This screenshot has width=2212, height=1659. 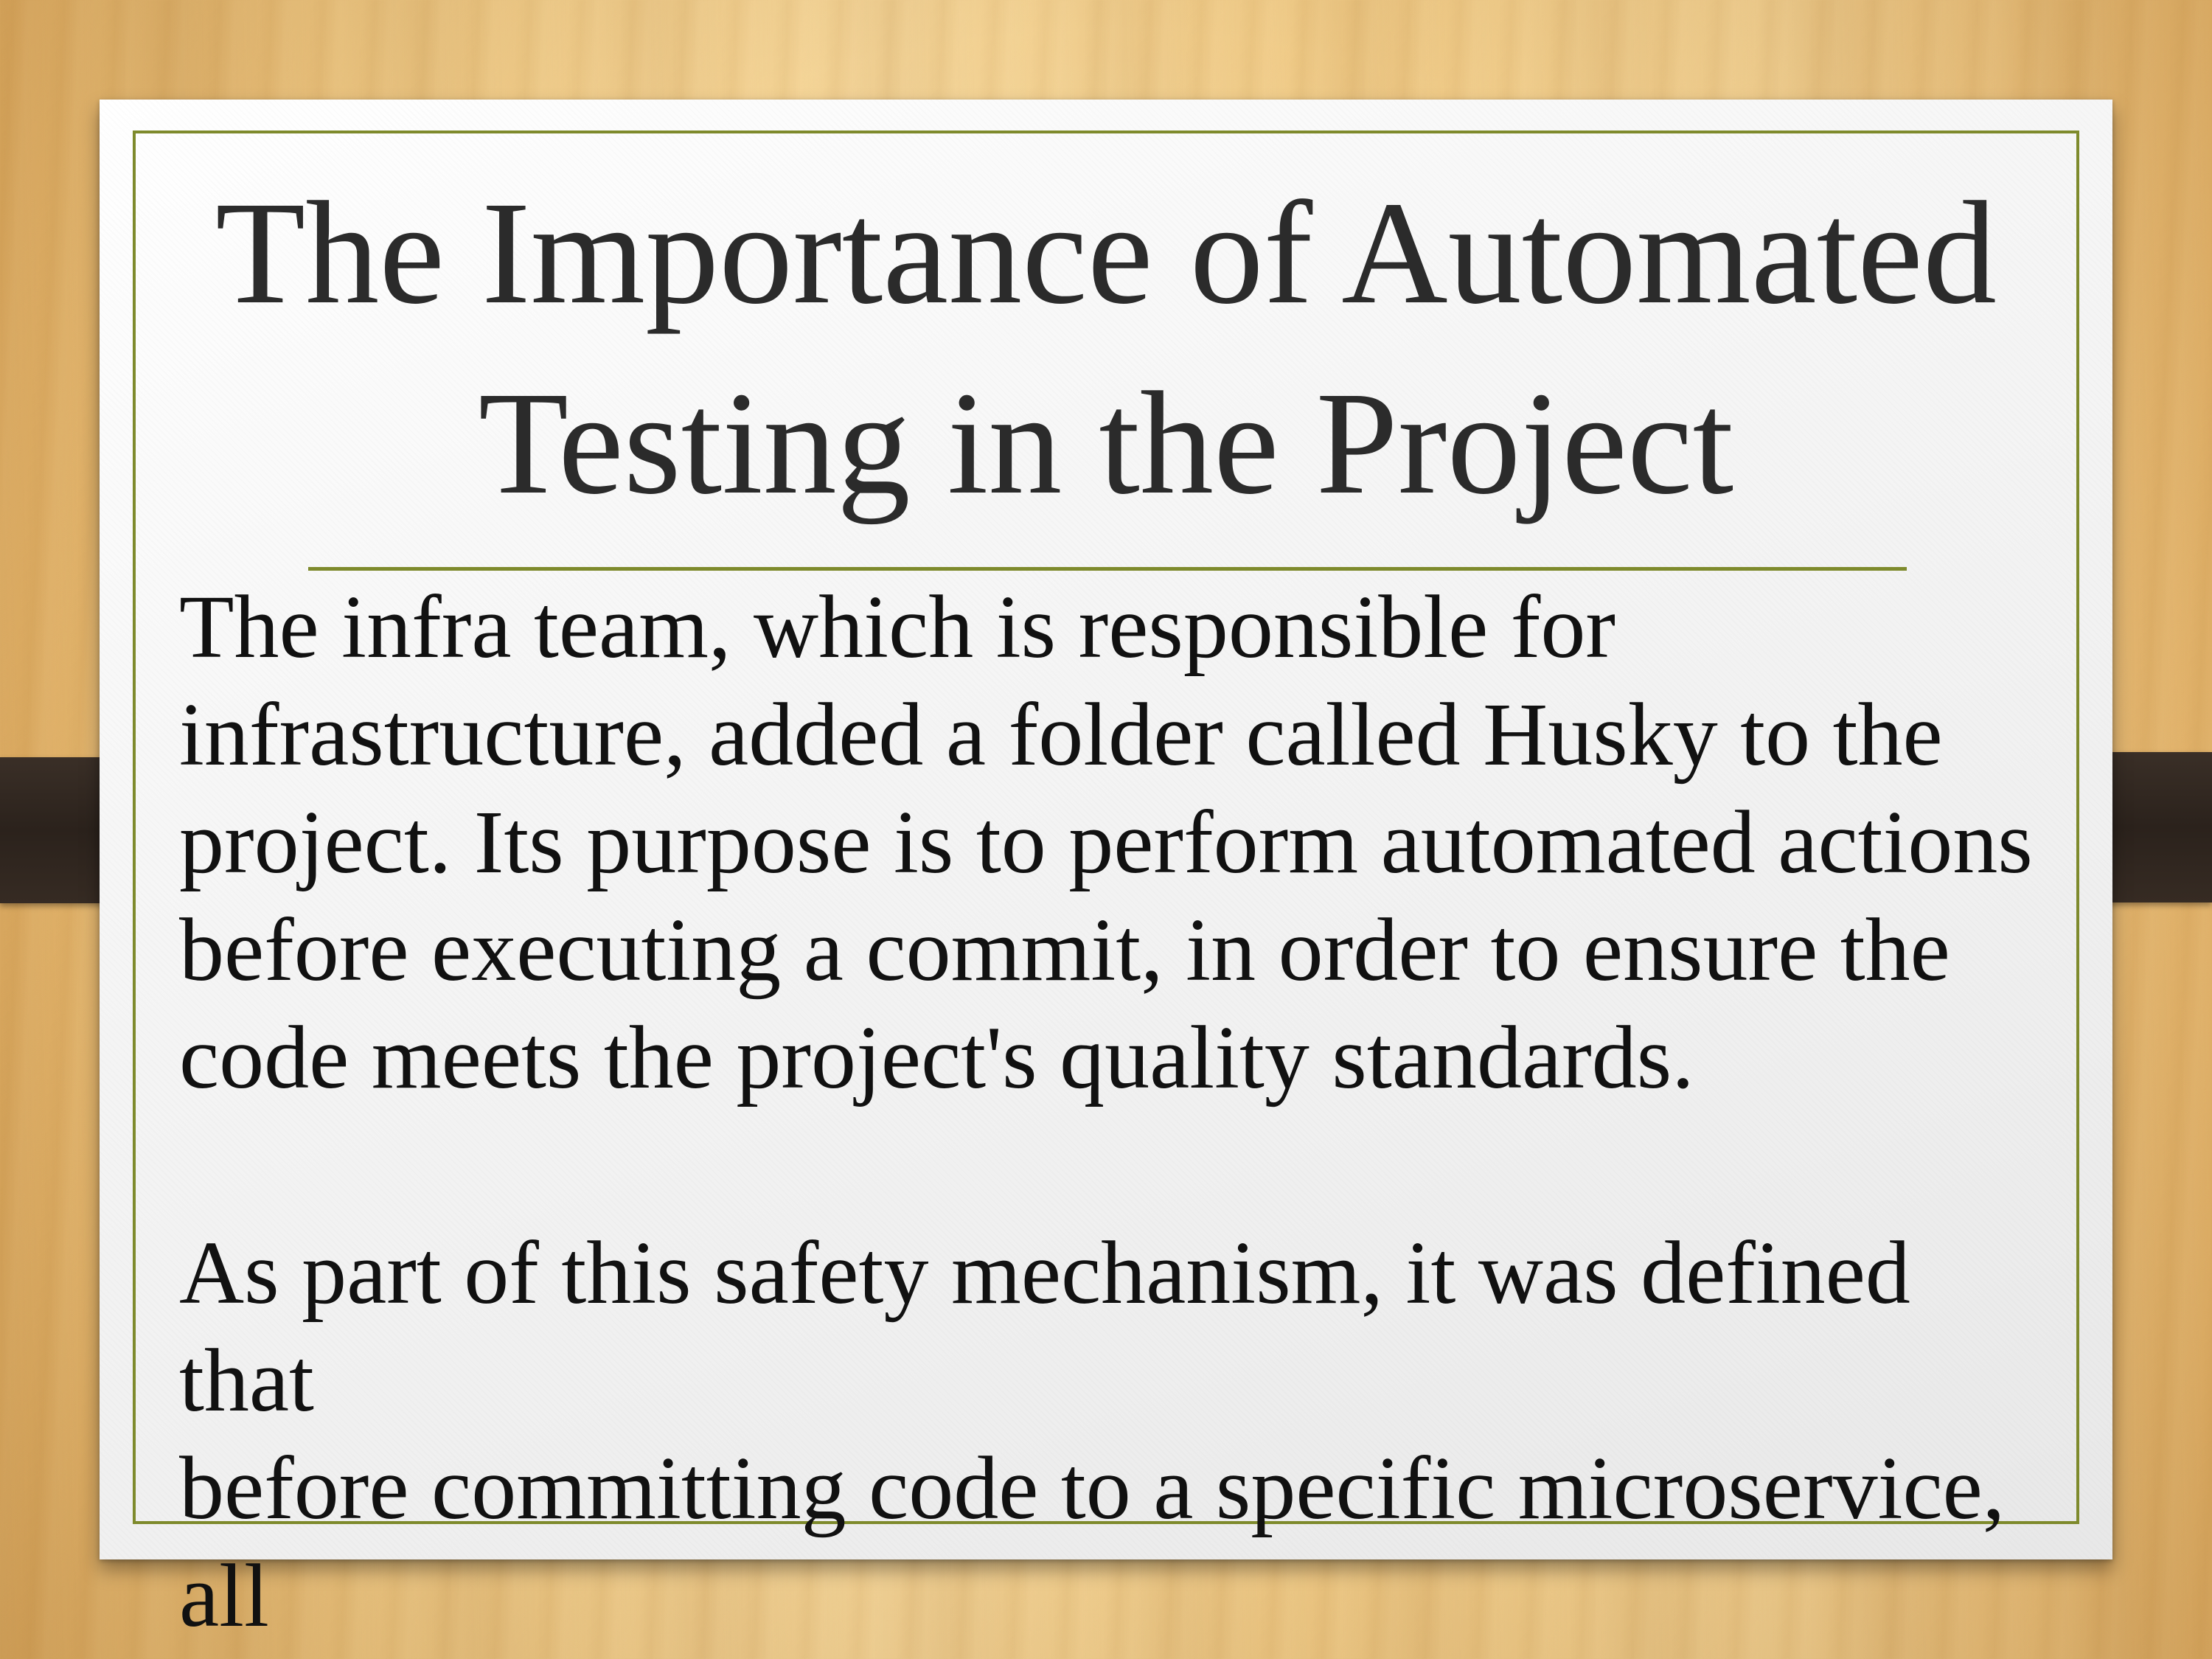 I want to click on title-divider, so click(x=1107, y=569).